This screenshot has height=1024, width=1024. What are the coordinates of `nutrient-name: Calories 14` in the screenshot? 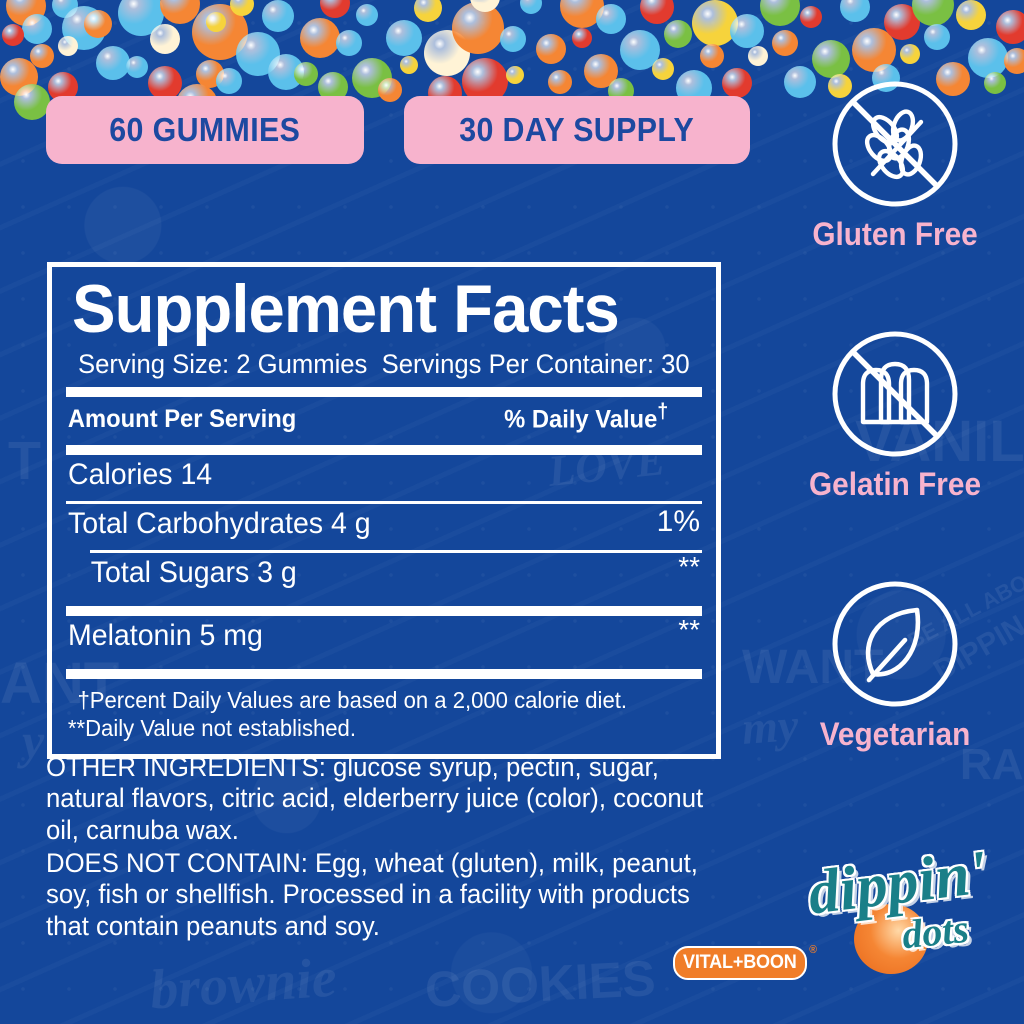 It's located at (140, 475).